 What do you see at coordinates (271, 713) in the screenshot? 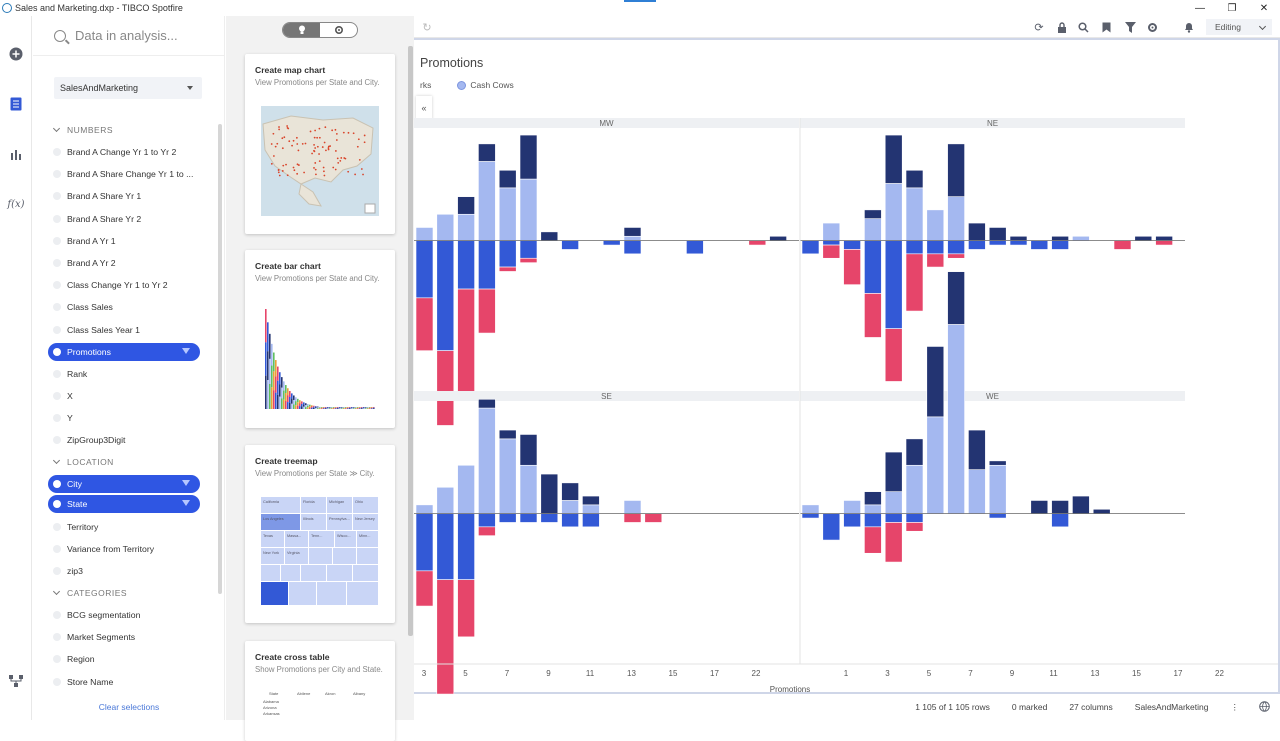
I see `cross-table-row-label: Arkansas` at bounding box center [271, 713].